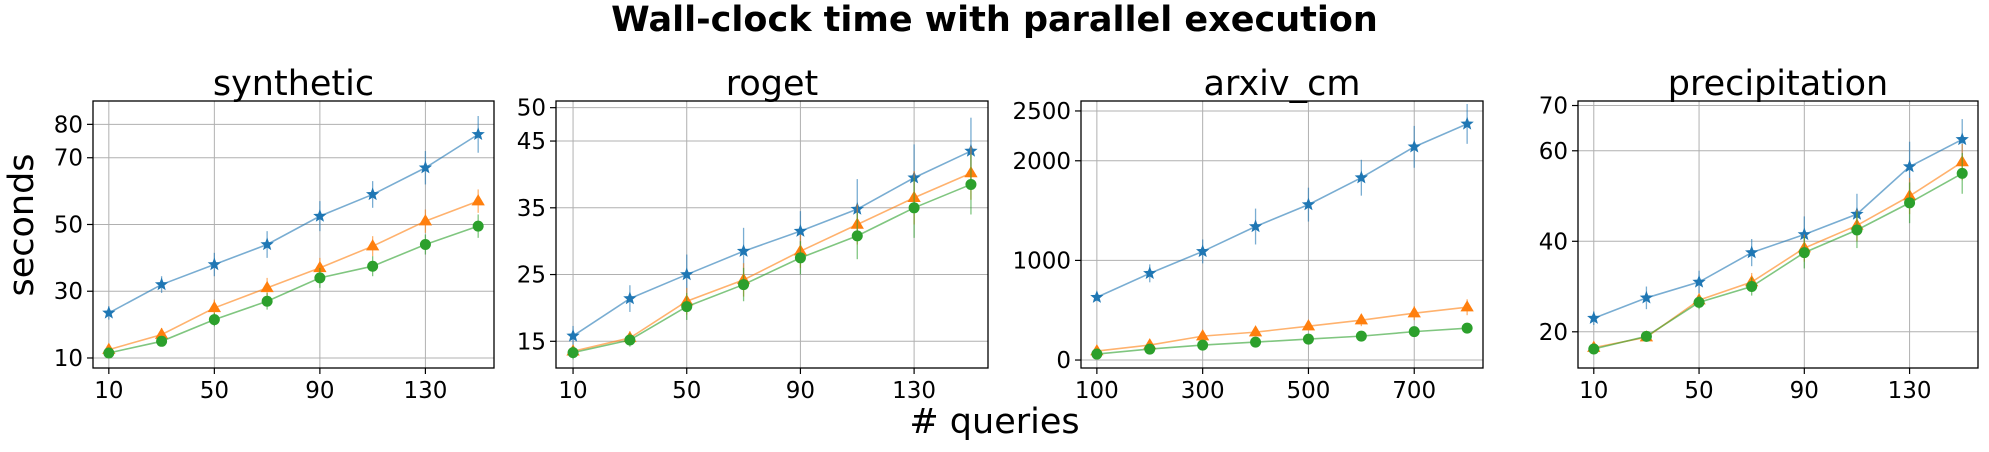 Image resolution: width=1989 pixels, height=452 pixels. I want to click on x-tick-label: 100, so click(1097, 391).